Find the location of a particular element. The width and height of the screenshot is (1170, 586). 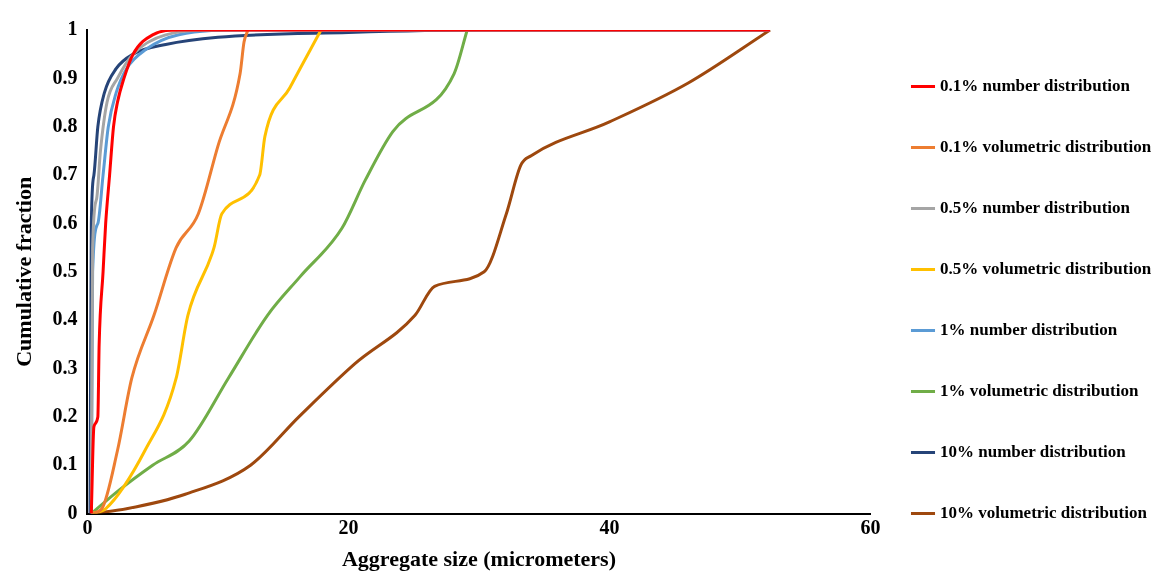

legend-label: 10% volumetric distribution is located at coordinates (1044, 512).